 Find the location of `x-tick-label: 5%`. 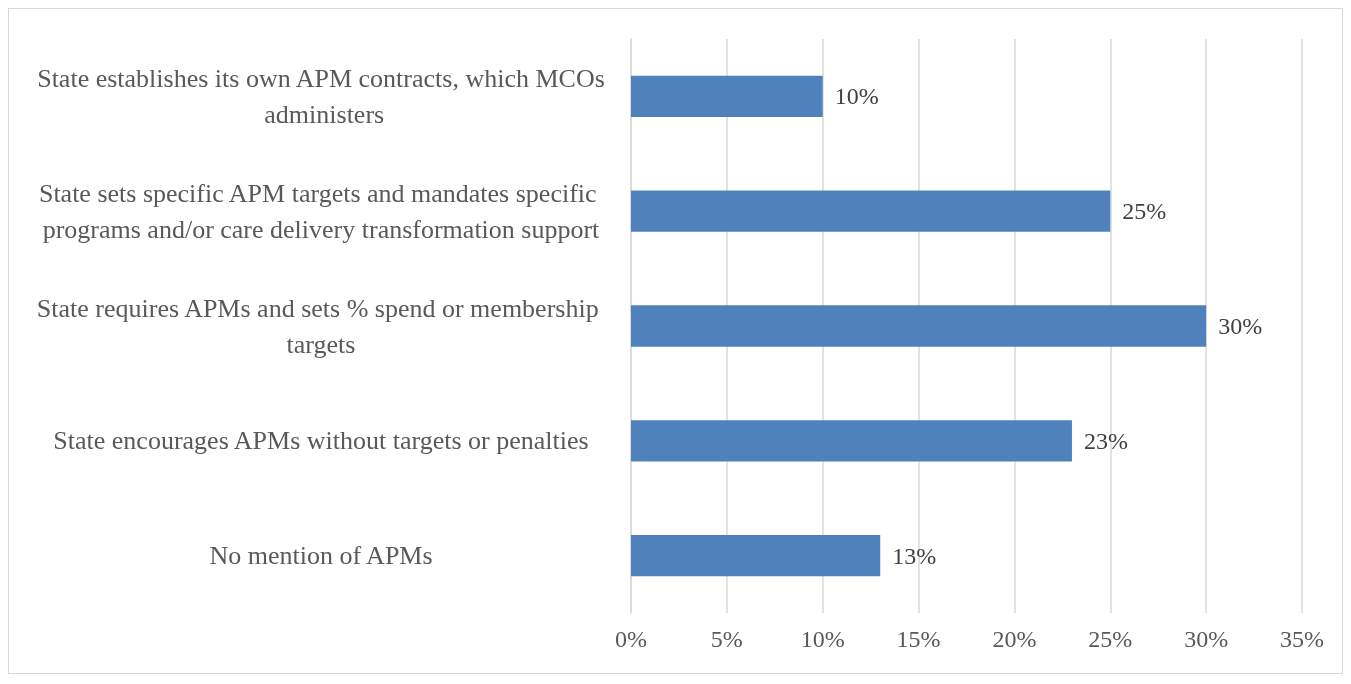

x-tick-label: 5% is located at coordinates (726, 639).